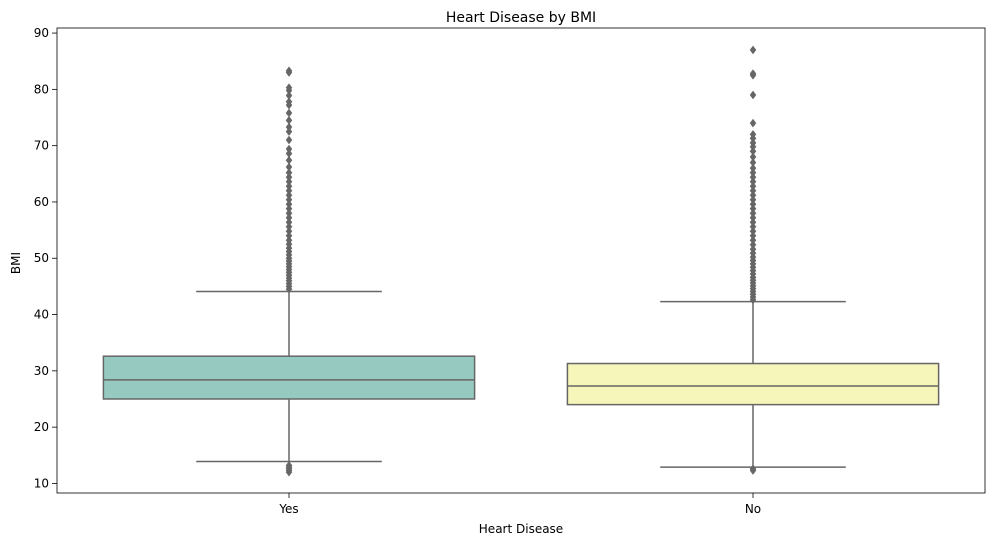 This screenshot has height=545, width=997. I want to click on box-no, so click(753, 384).